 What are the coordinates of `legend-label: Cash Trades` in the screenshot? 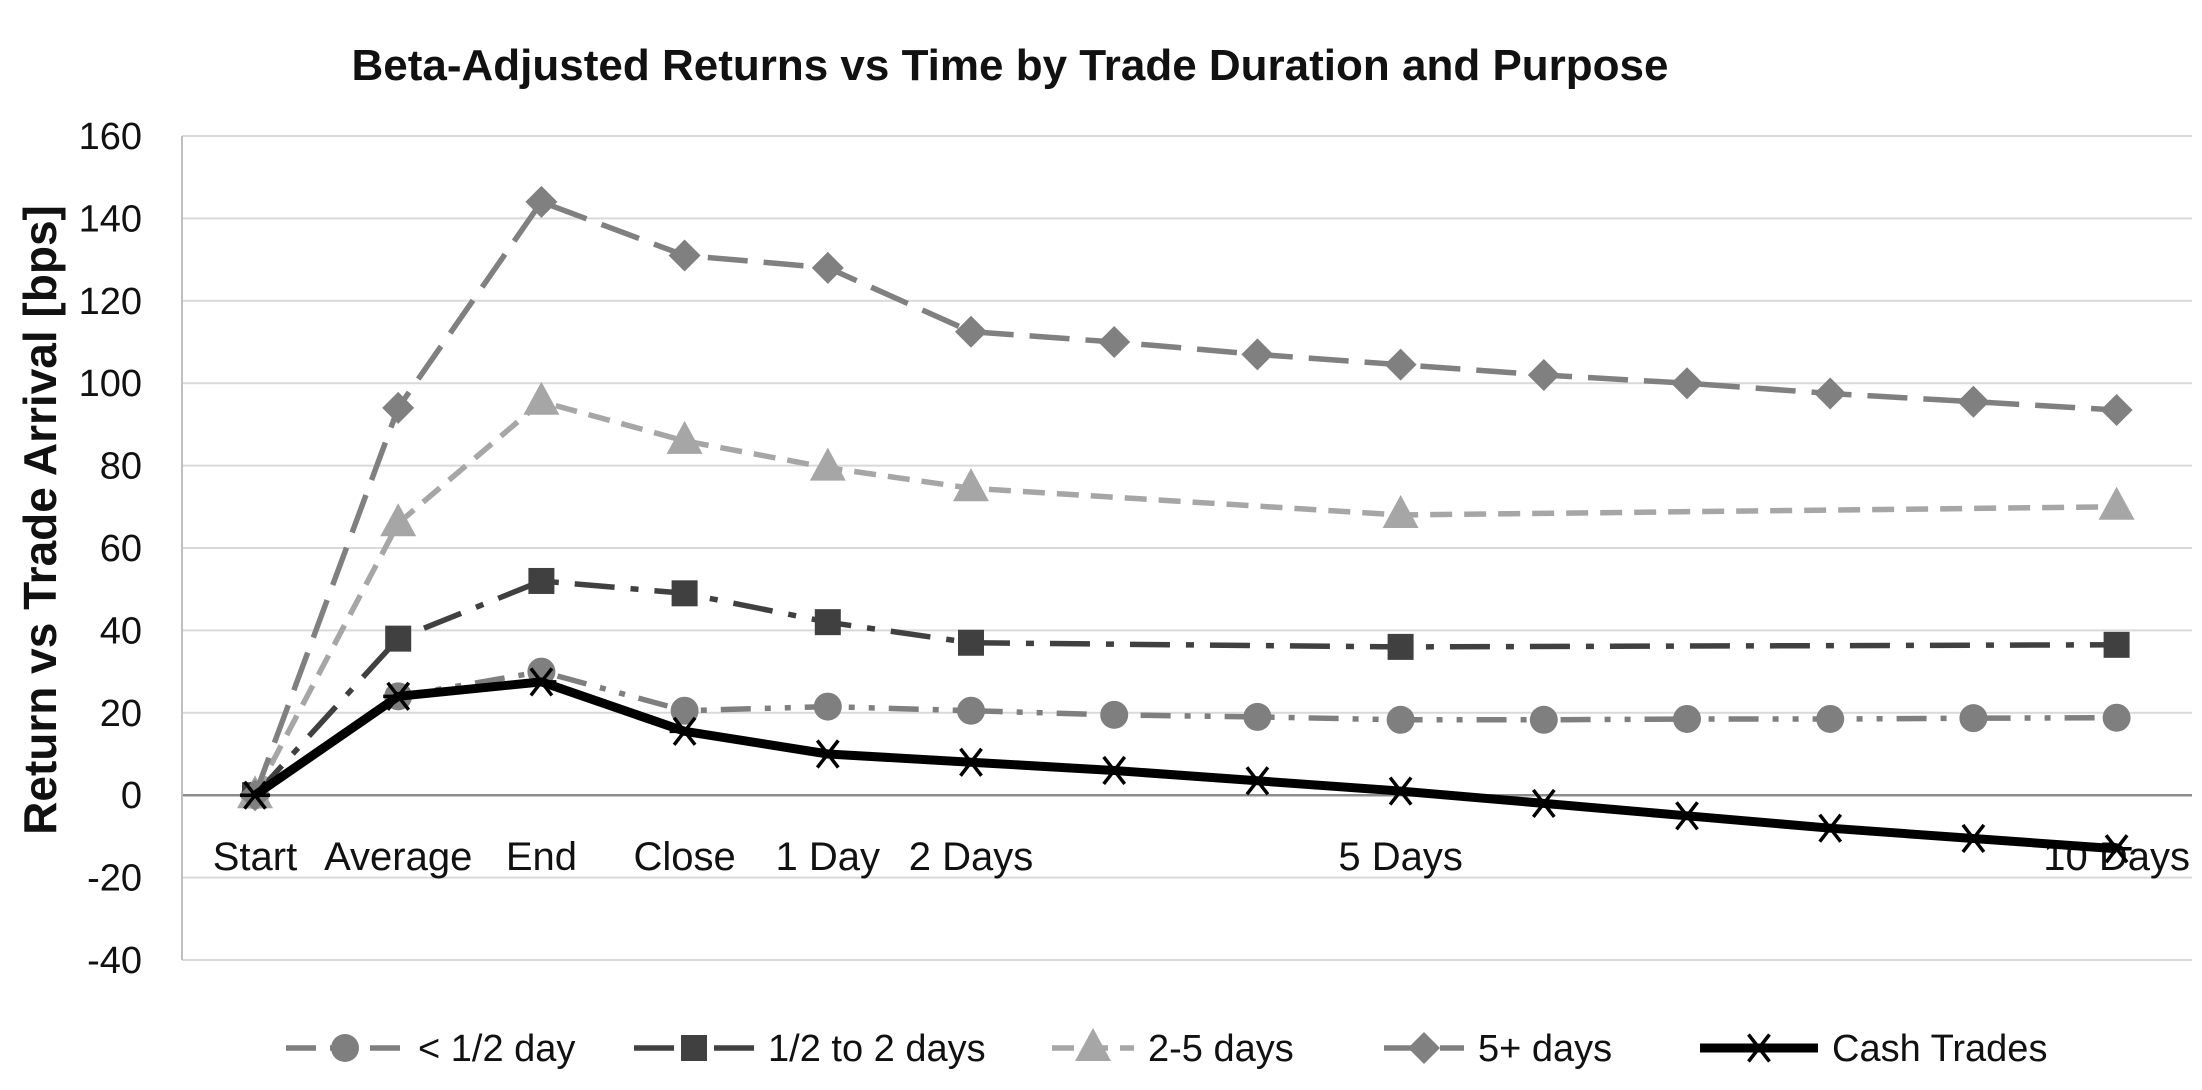 It's located at (1939, 1049).